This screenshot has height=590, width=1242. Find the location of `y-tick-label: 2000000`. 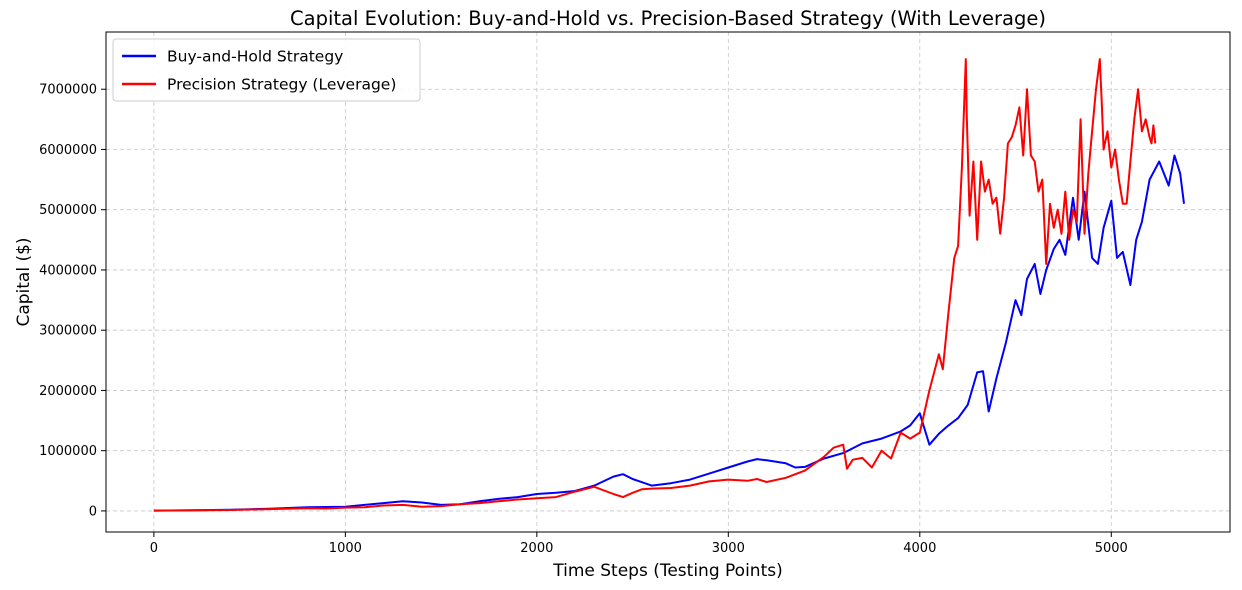

y-tick-label: 2000000 is located at coordinates (68, 391).